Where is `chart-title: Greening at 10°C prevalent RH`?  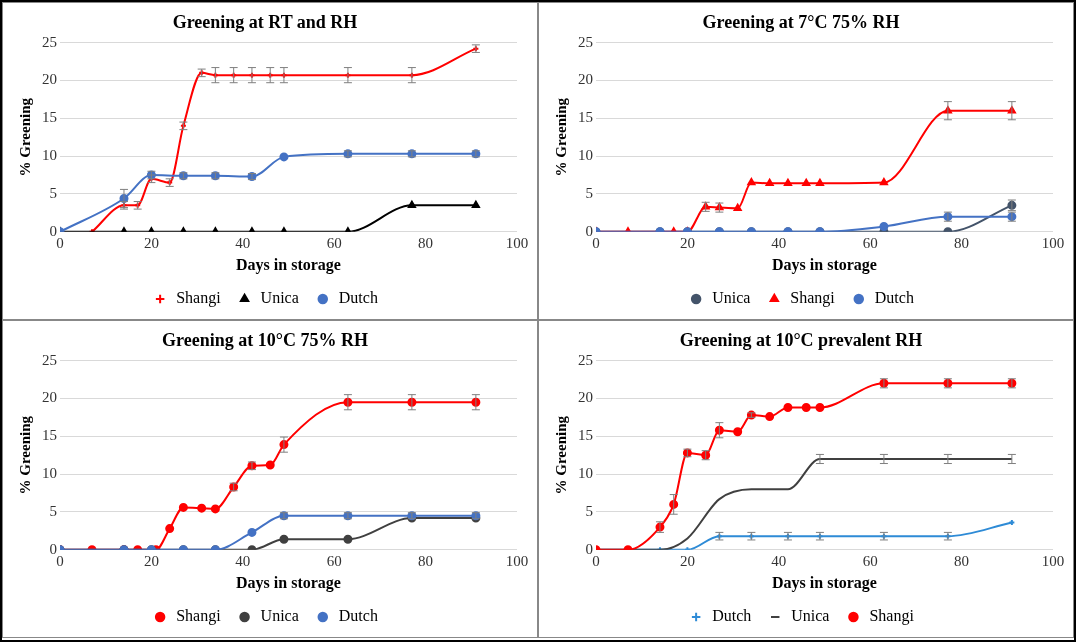
chart-title: Greening at 10°C prevalent RH is located at coordinates (801, 340).